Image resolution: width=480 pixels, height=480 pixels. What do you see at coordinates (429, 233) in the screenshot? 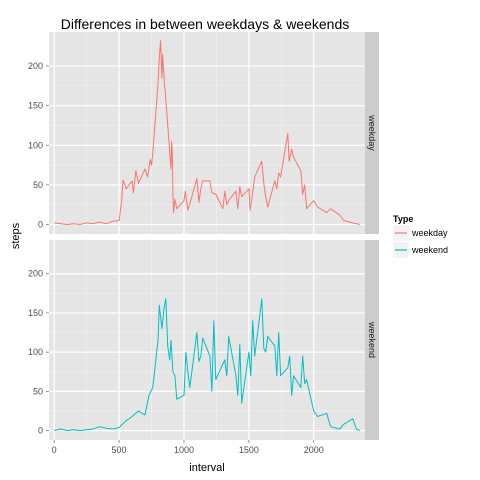
I see `legend-label: weekday` at bounding box center [429, 233].